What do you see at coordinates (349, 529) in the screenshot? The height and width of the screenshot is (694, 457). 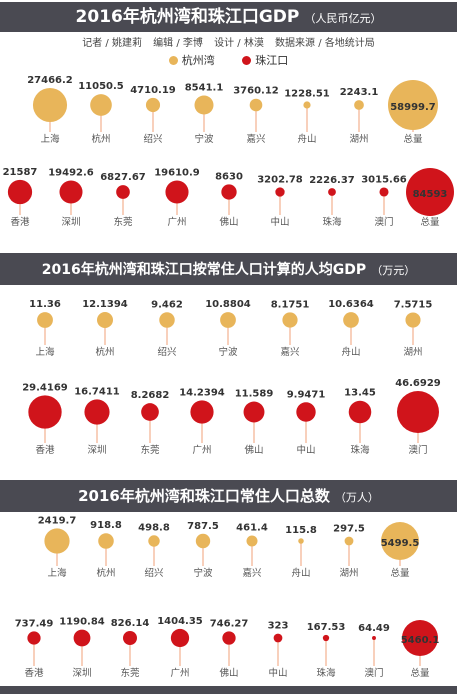 I see `value-label: 297.5` at bounding box center [349, 529].